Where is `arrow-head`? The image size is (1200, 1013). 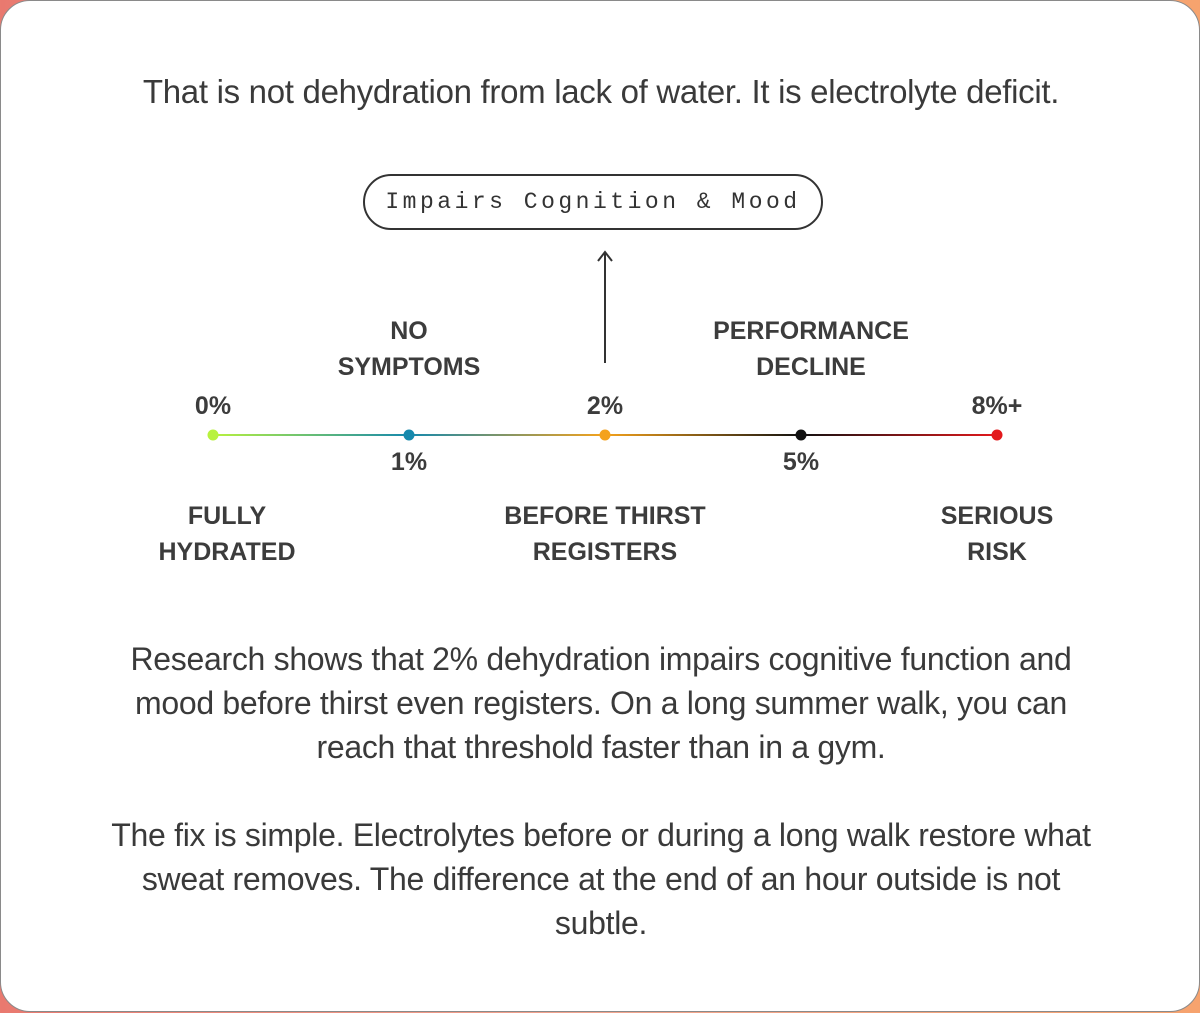
arrow-head is located at coordinates (605, 256).